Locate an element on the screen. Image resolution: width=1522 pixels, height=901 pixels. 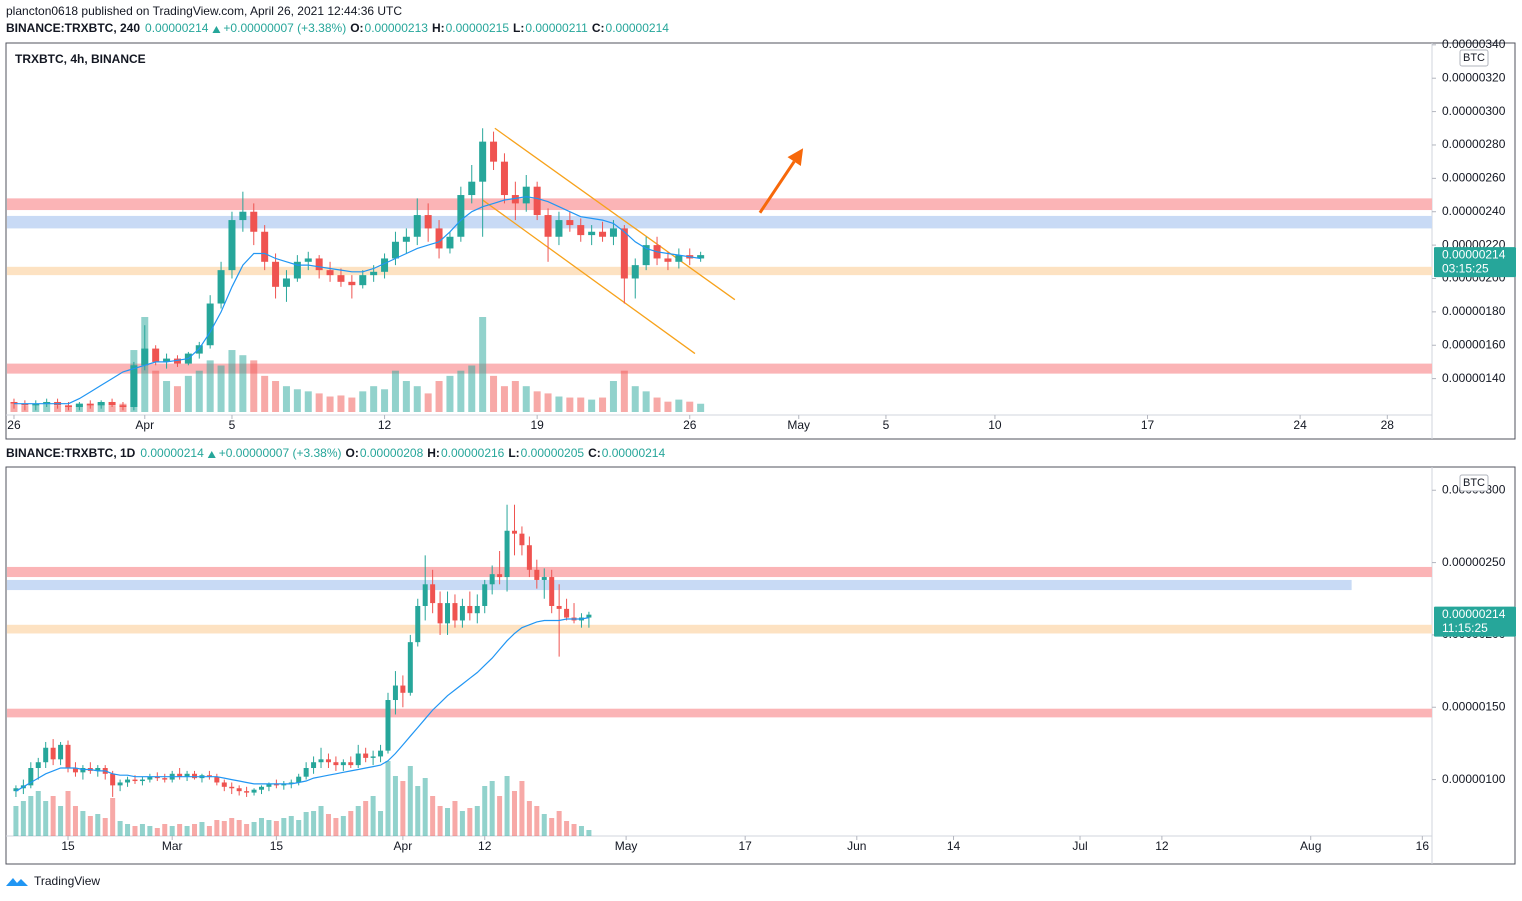
change-value: +0.00000007 (+3.38%) is located at coordinates (284, 28).